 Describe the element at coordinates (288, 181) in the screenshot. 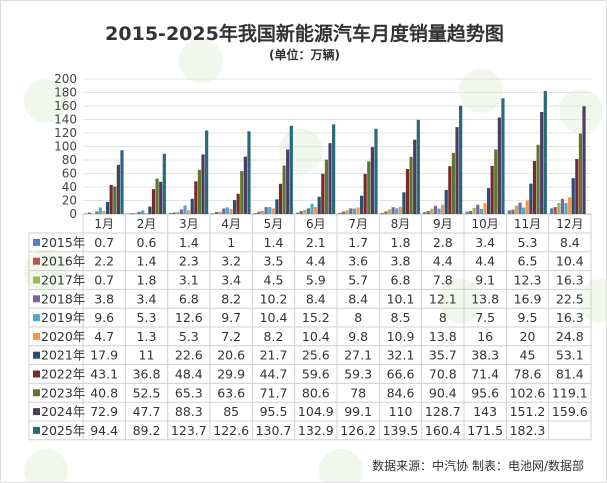

I see `bar-2024年-5月` at that location.